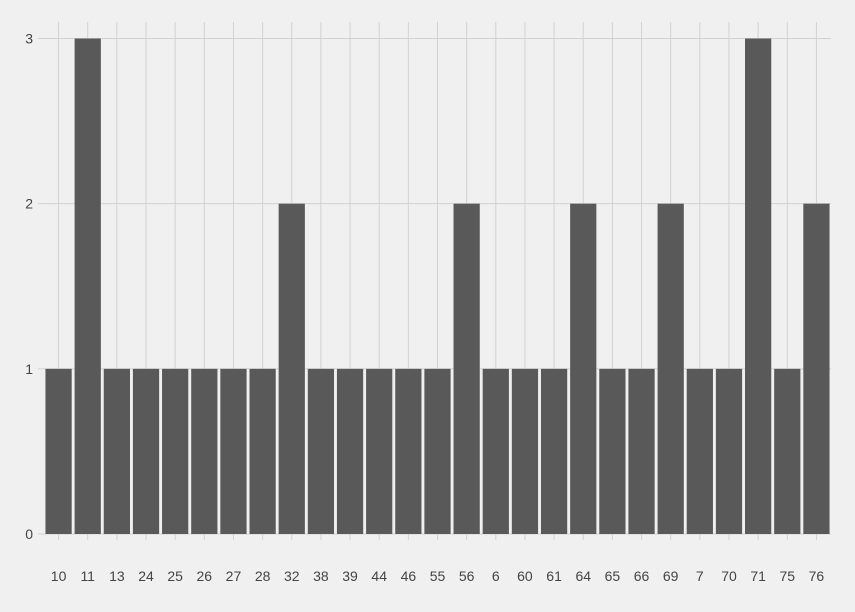 This screenshot has width=855, height=612. Describe the element at coordinates (29, 369) in the screenshot. I see `y-tick-label: 1` at that location.